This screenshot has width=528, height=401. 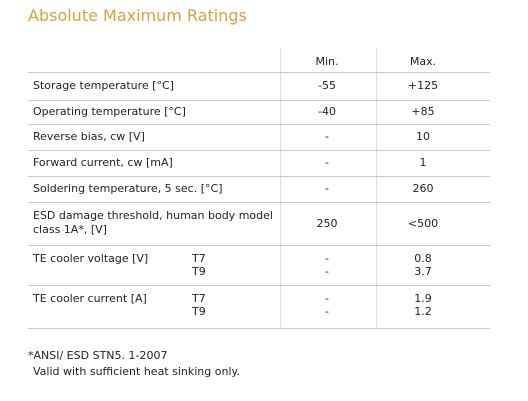 I want to click on footnote: *ANSI/ ESD STN5. 1-2007, so click(x=98, y=355).